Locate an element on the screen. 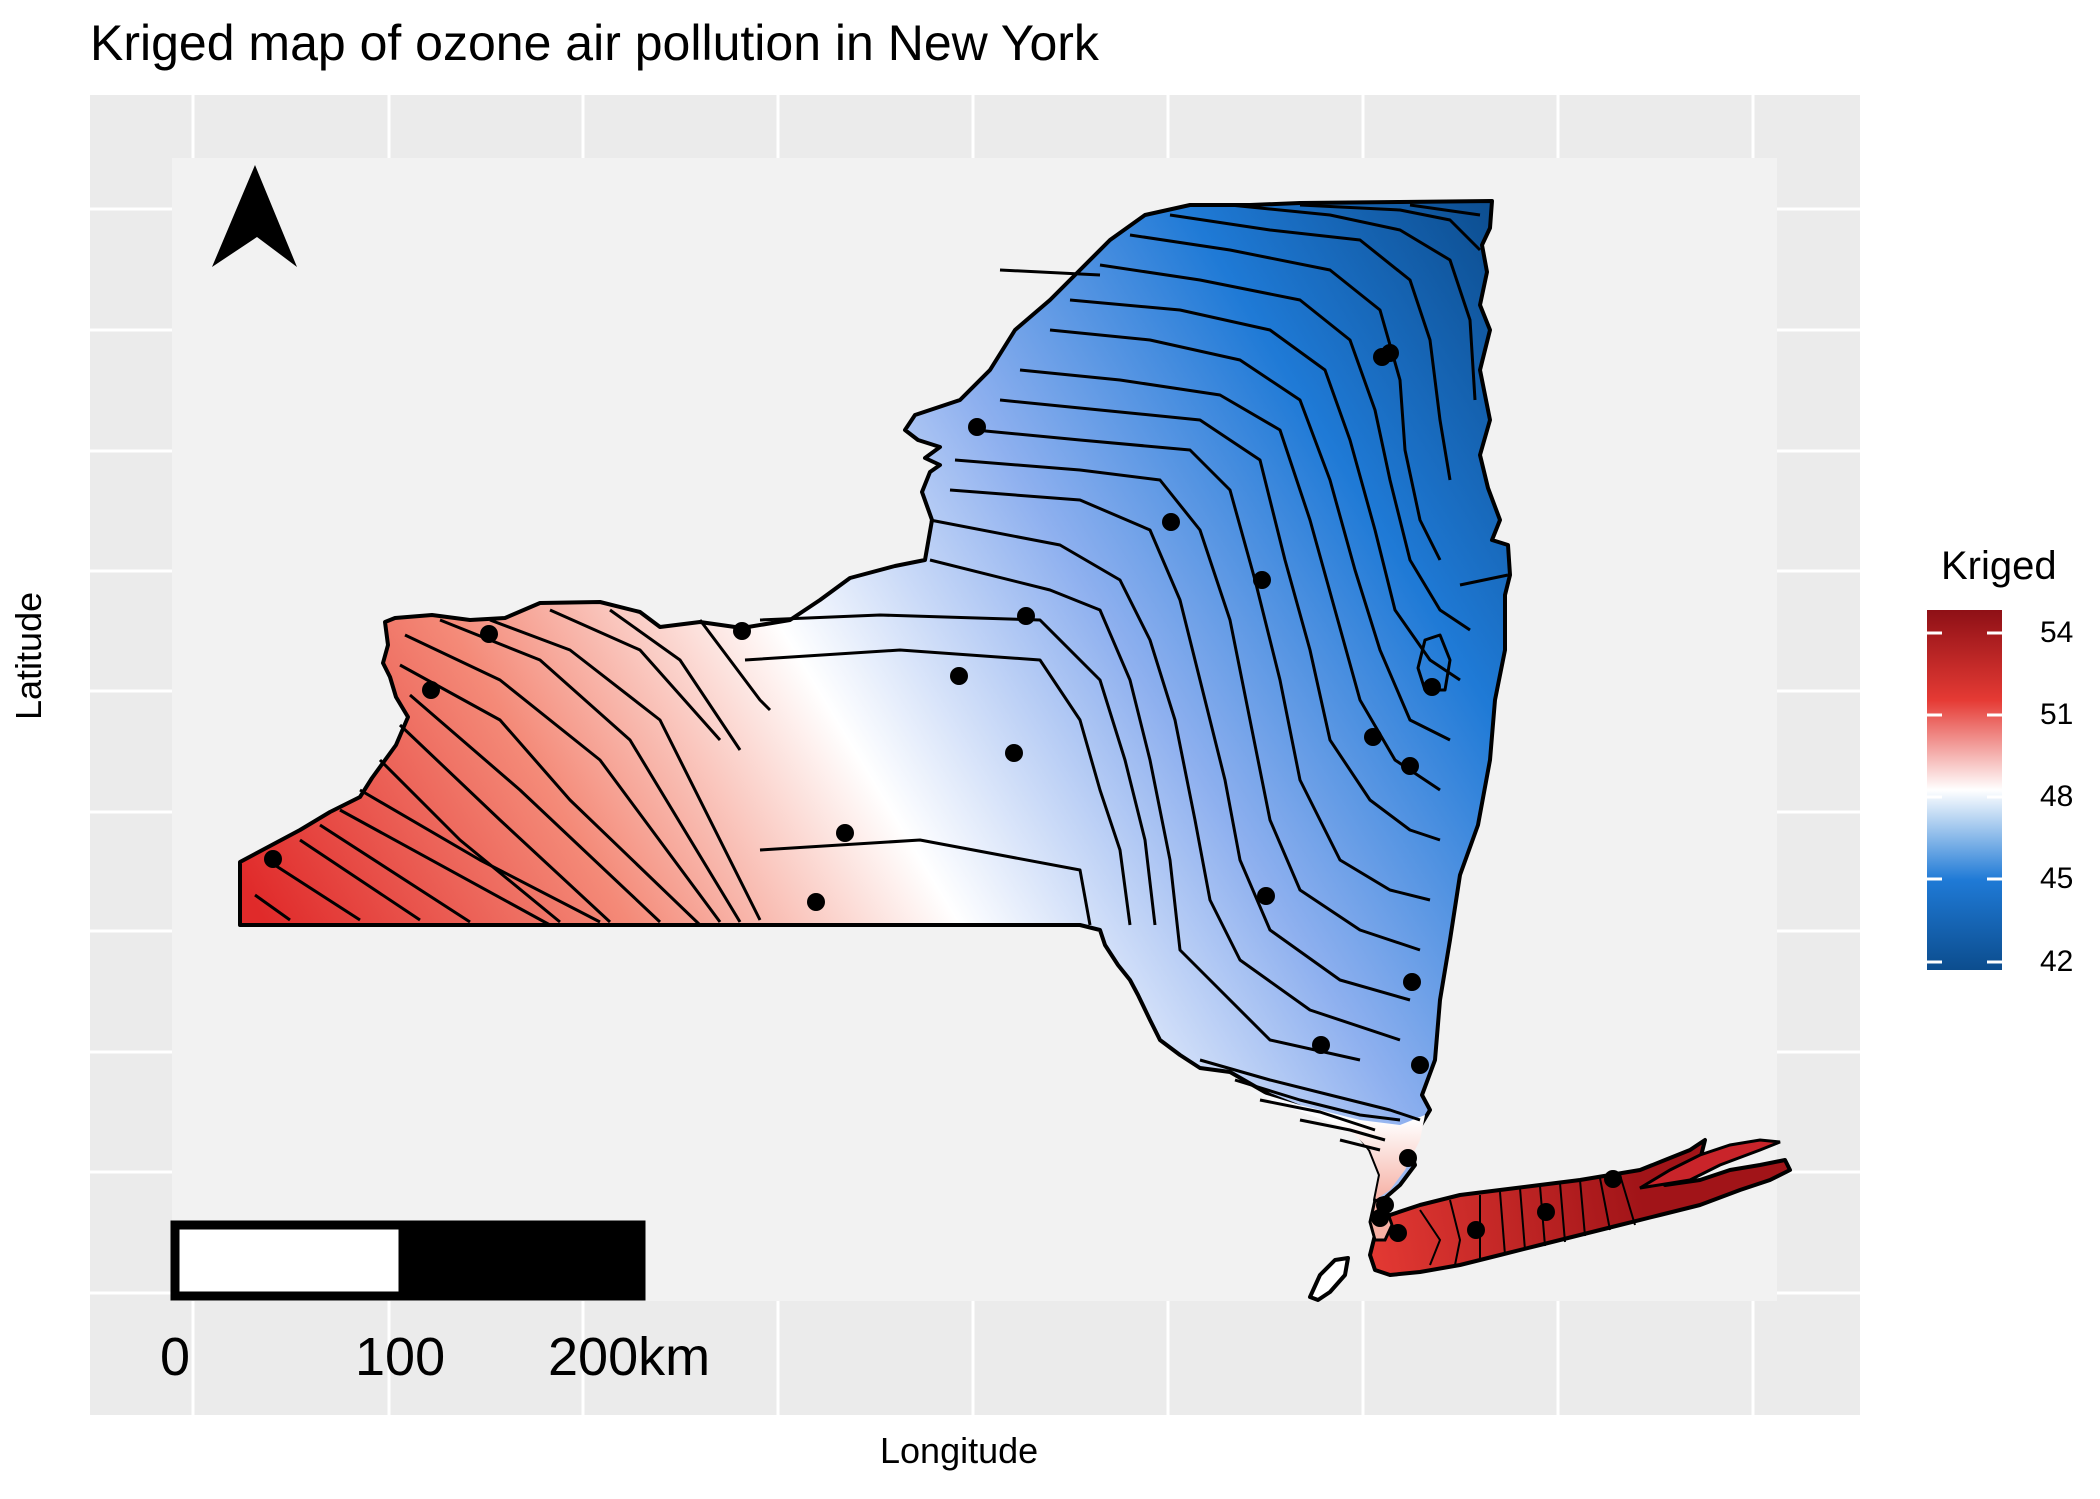 The height and width of the screenshot is (1499, 2100). legend-tick-label: 42 is located at coordinates (2057, 961).